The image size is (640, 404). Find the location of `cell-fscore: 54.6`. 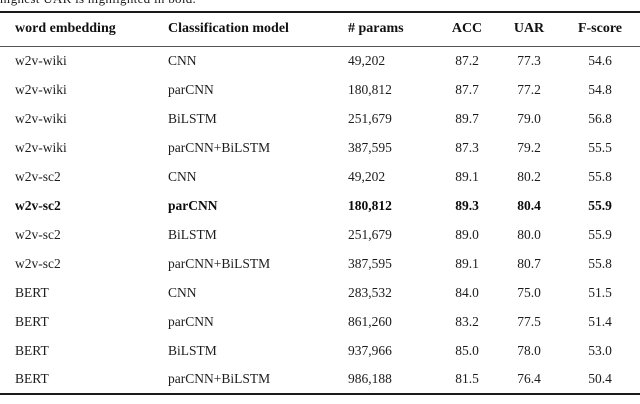

cell-fscore: 54.6 is located at coordinates (600, 60).